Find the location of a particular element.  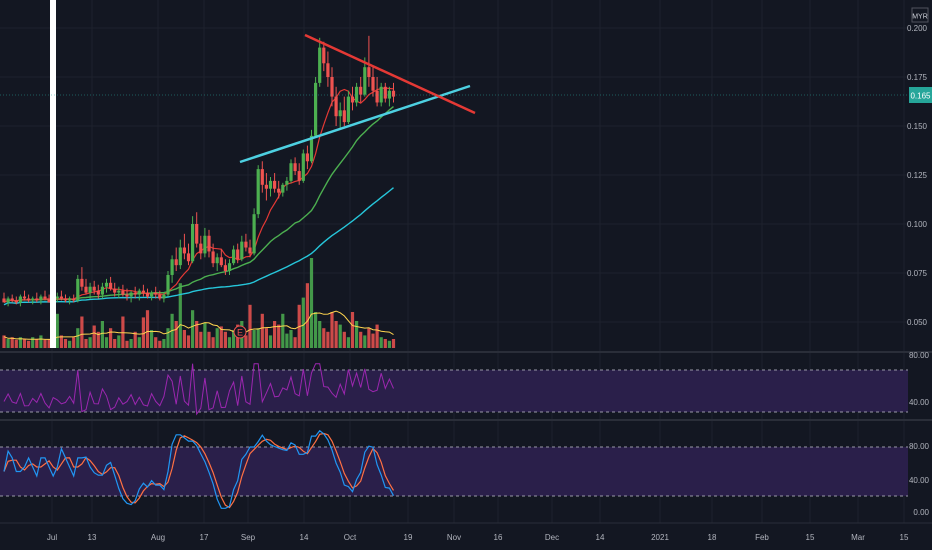

resistance-trendline is located at coordinates (390, 74).